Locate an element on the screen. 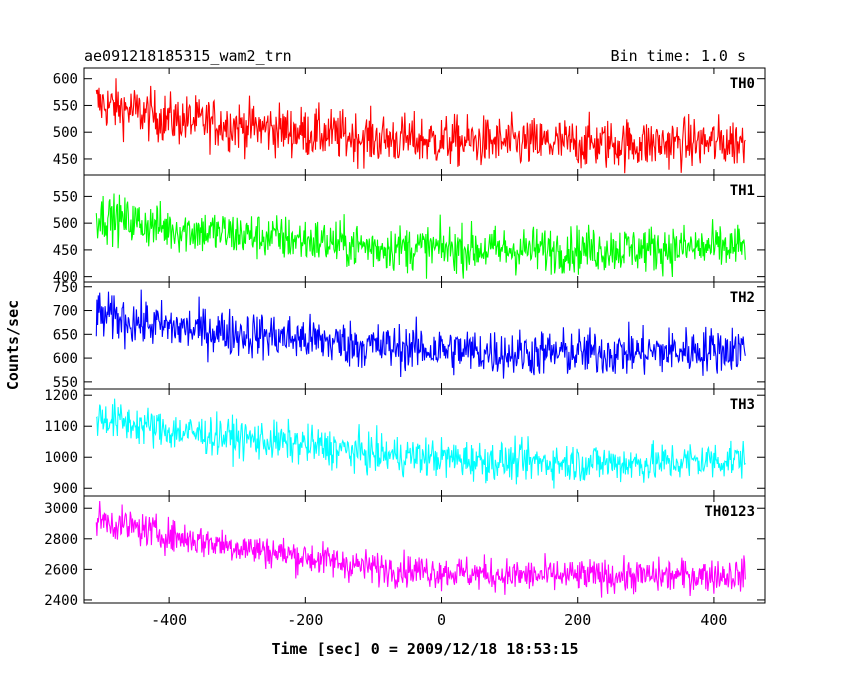  y-tick-label: 3000 is located at coordinates (61, 509).